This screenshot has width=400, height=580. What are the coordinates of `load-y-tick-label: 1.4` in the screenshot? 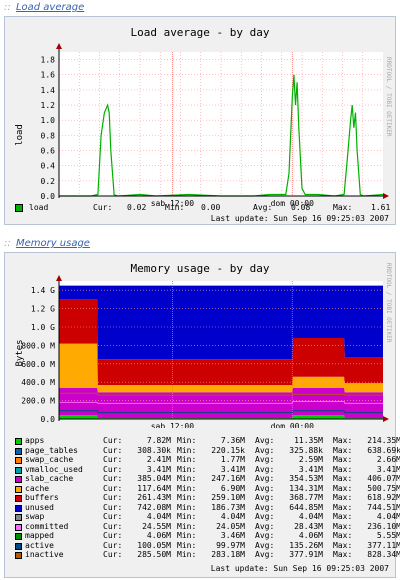 It's located at (48, 90).